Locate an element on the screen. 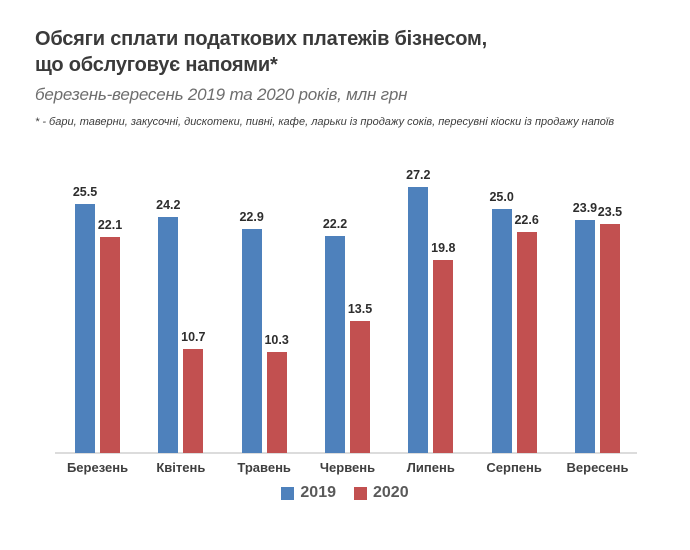 The height and width of the screenshot is (550, 690). bar-2019-0: 25.5 is located at coordinates (85, 319).